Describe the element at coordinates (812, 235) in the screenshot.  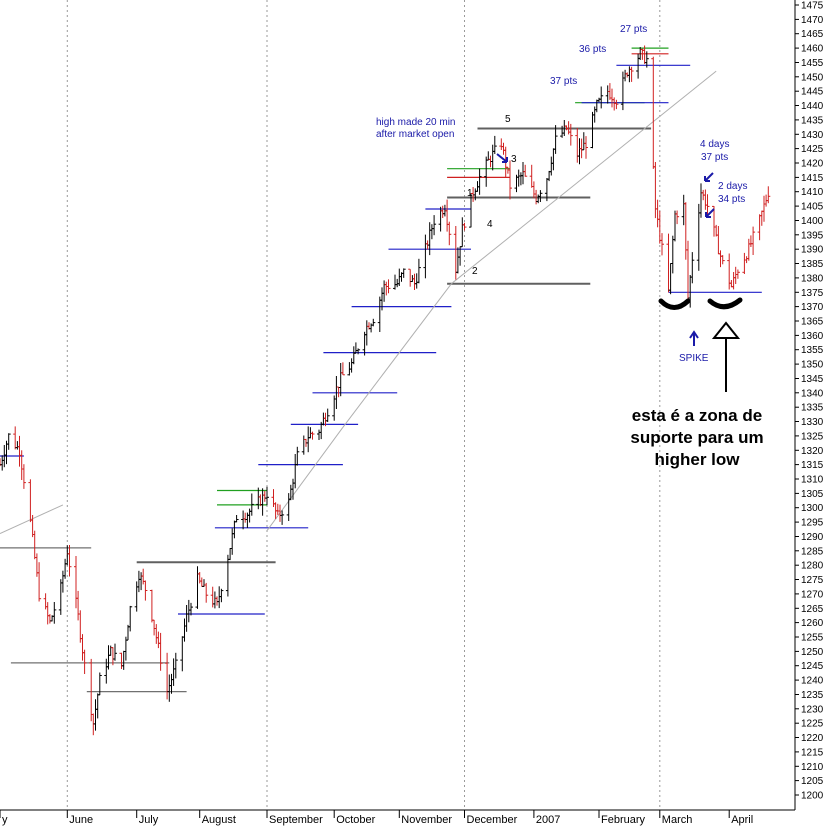
I see `y-tick-label: 1395` at that location.